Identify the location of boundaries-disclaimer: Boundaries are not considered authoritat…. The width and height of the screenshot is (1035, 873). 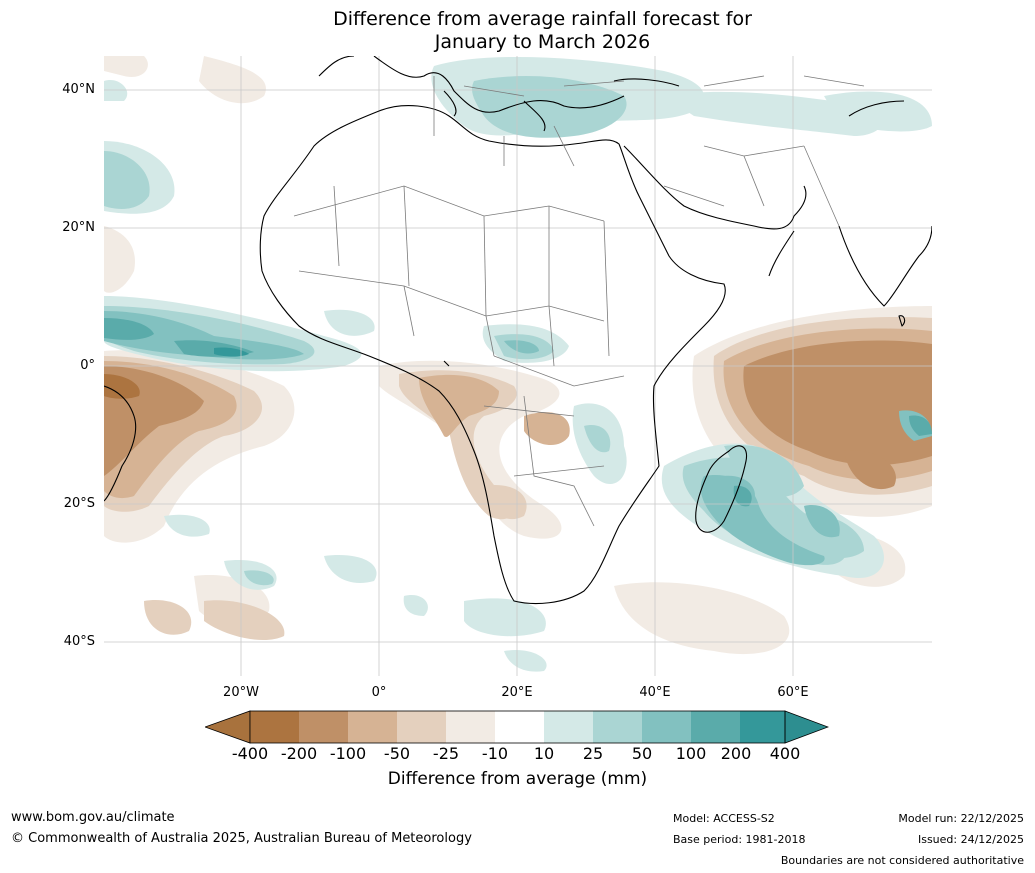
(902, 860).